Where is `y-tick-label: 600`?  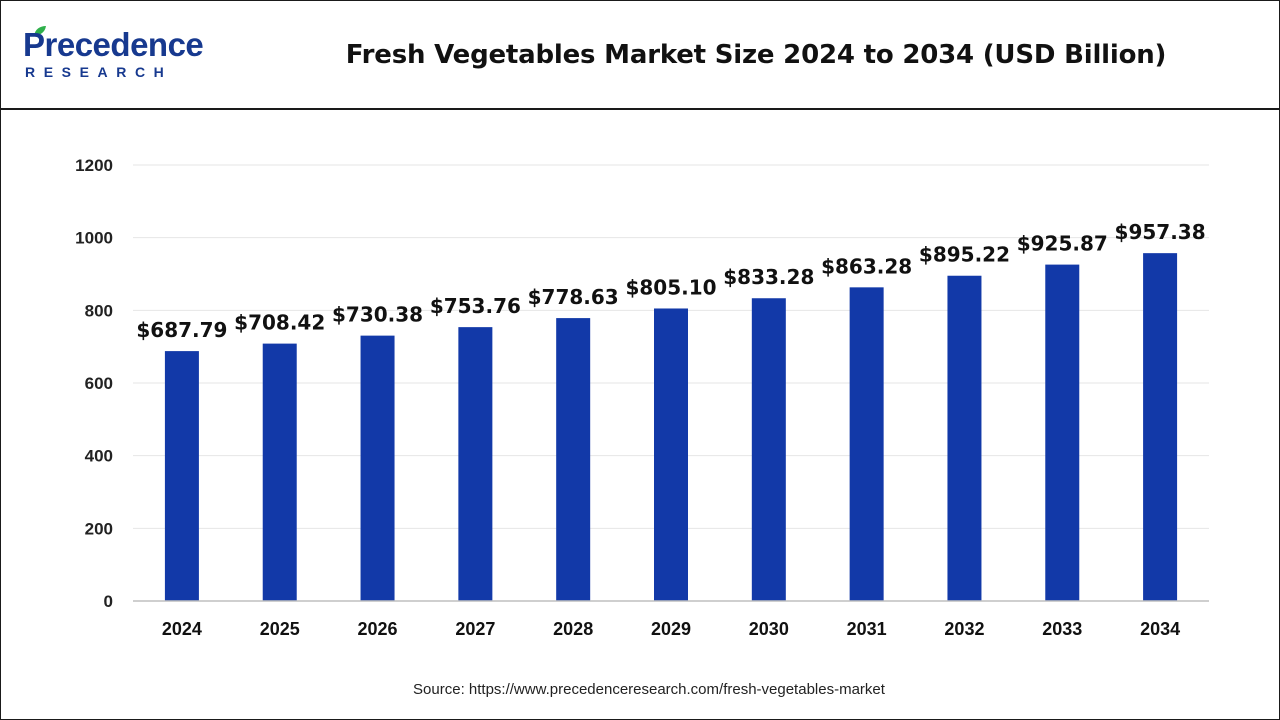
y-tick-label: 600 is located at coordinates (99, 383).